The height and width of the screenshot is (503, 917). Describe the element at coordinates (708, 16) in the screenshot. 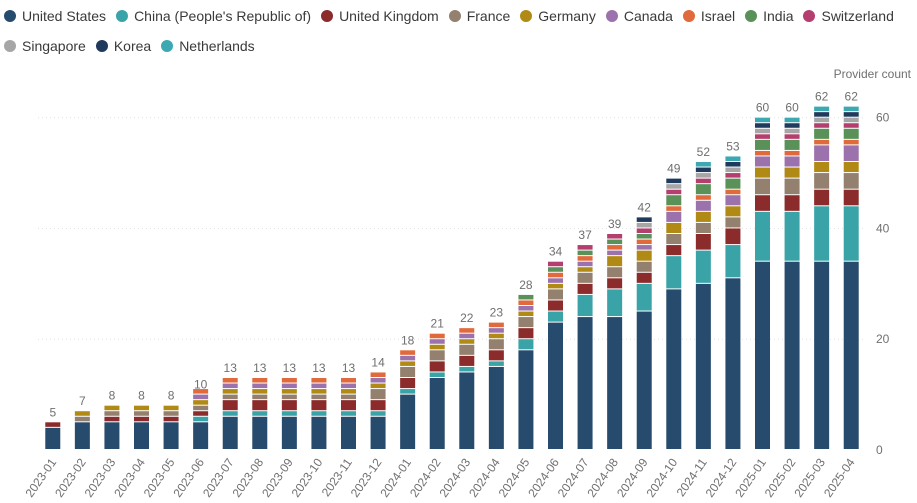

I see `legend-item: Israel` at that location.